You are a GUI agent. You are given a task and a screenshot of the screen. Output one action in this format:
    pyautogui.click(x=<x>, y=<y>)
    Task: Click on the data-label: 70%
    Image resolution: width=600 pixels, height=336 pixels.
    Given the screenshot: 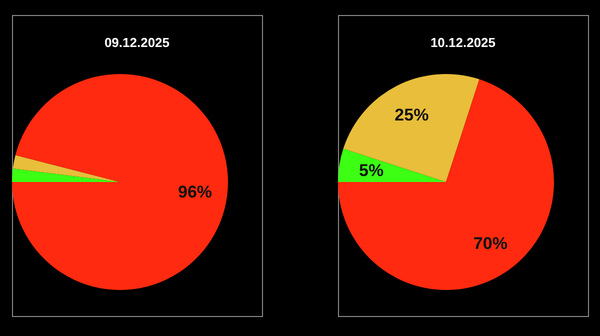 What is the action you would take?
    pyautogui.click(x=490, y=244)
    